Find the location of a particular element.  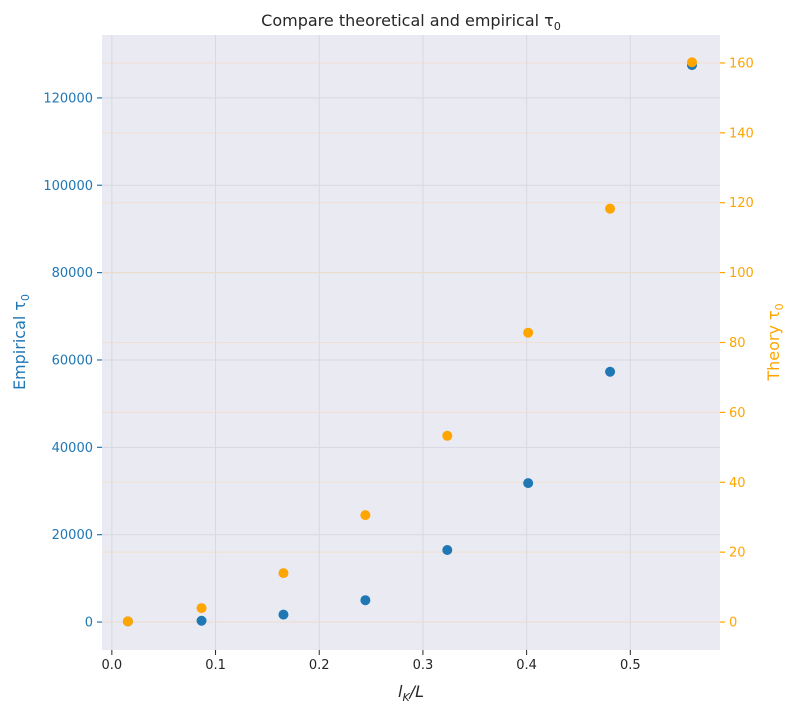

x-tick-label: 0.2 is located at coordinates (319, 665).